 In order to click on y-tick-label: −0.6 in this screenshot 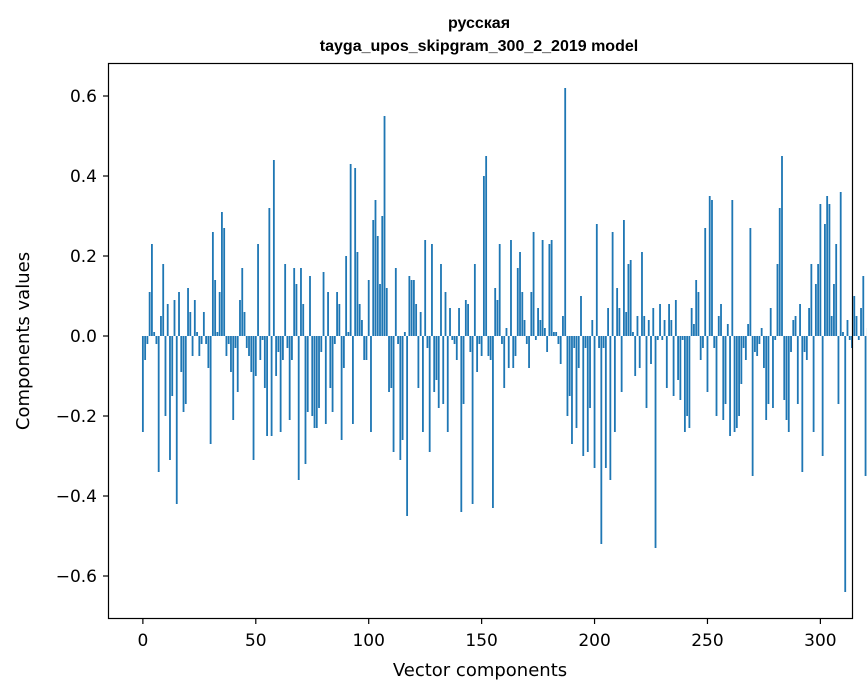, I will do `click(76, 577)`.